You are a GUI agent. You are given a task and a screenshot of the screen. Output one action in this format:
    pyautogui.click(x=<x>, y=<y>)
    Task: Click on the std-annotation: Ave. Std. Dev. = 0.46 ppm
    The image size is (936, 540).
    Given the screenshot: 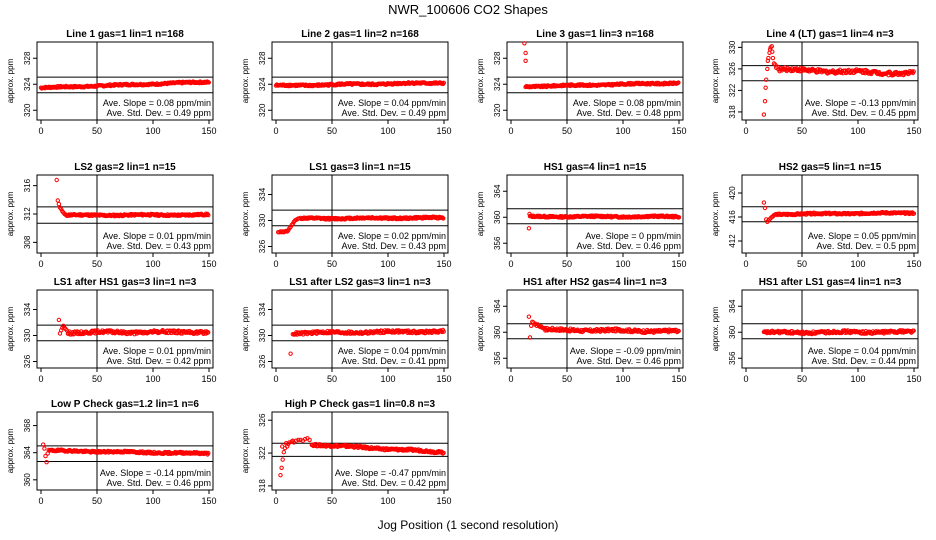 What is the action you would take?
    pyautogui.click(x=159, y=483)
    